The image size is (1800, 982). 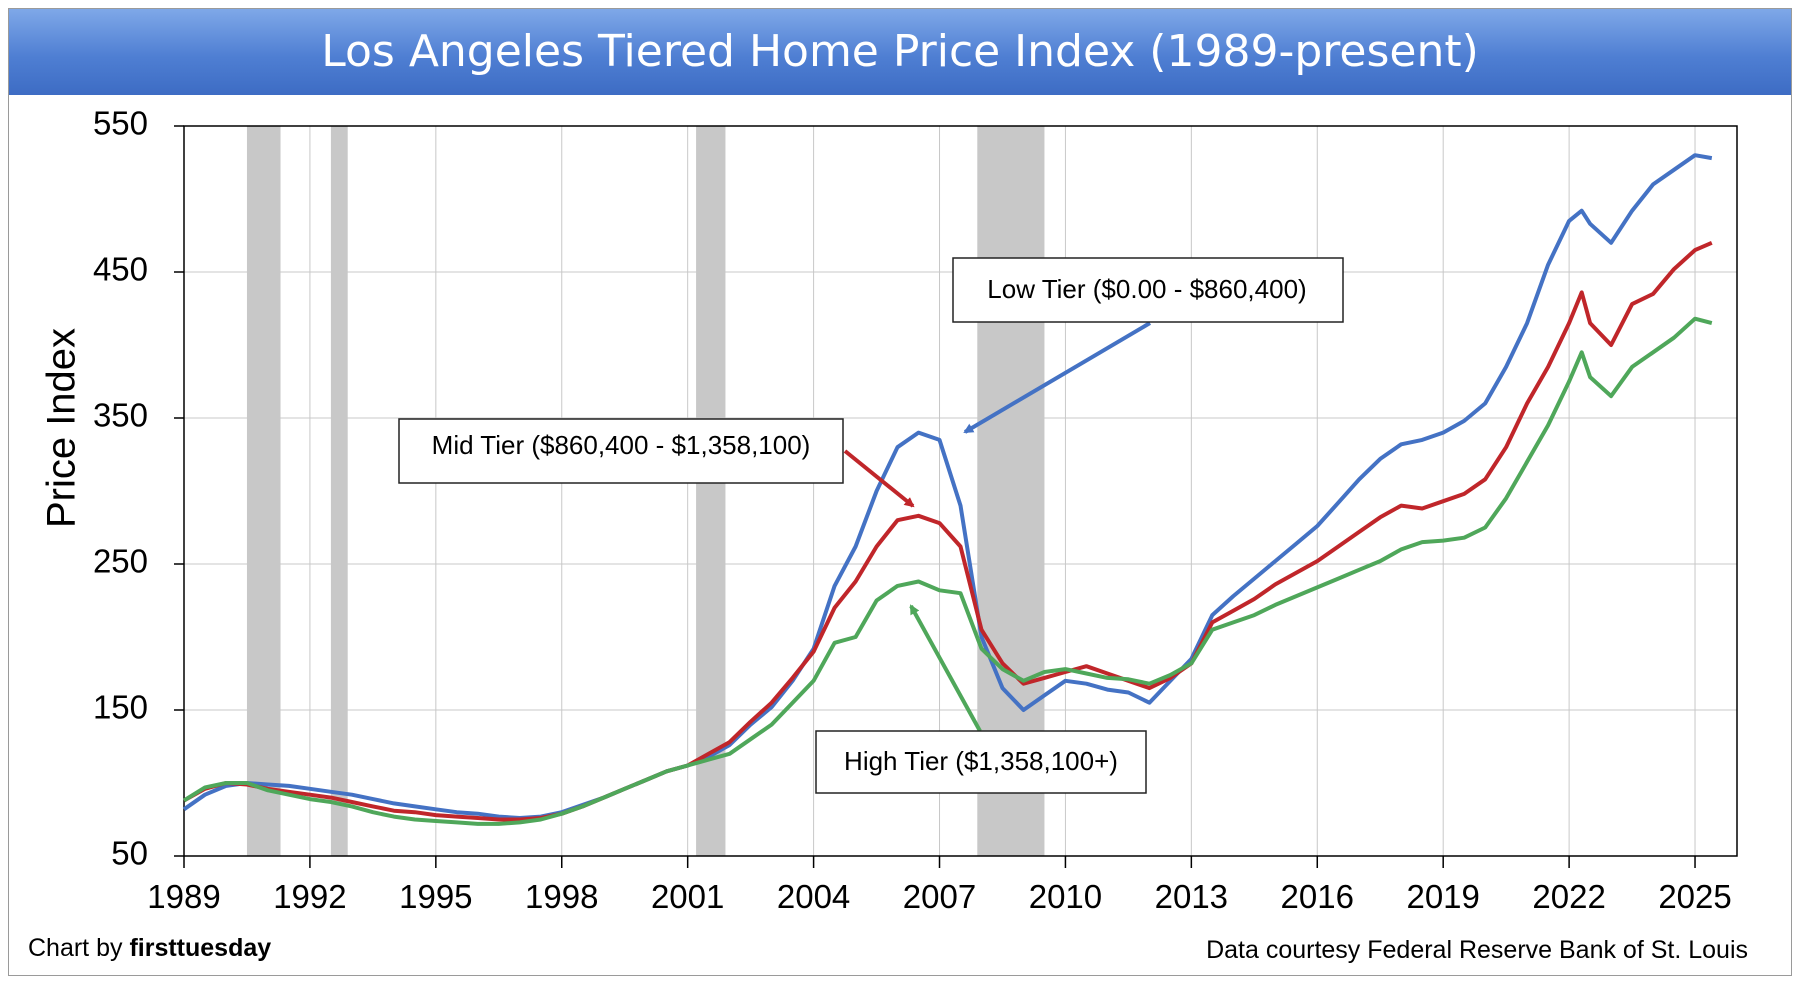 I want to click on x-tick-label: 2025, so click(x=1694, y=896).